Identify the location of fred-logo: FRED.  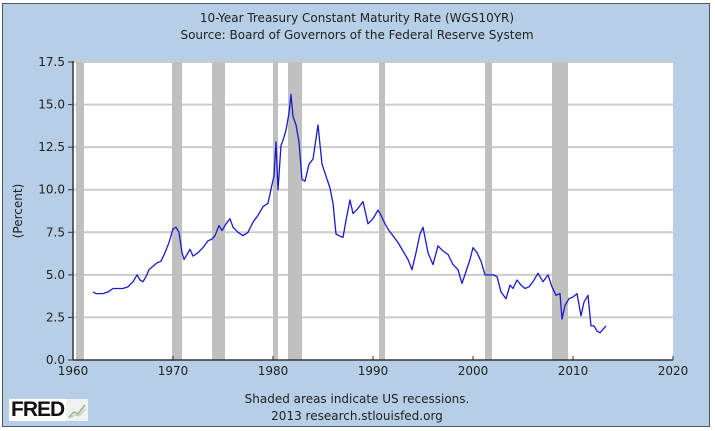
(49, 409).